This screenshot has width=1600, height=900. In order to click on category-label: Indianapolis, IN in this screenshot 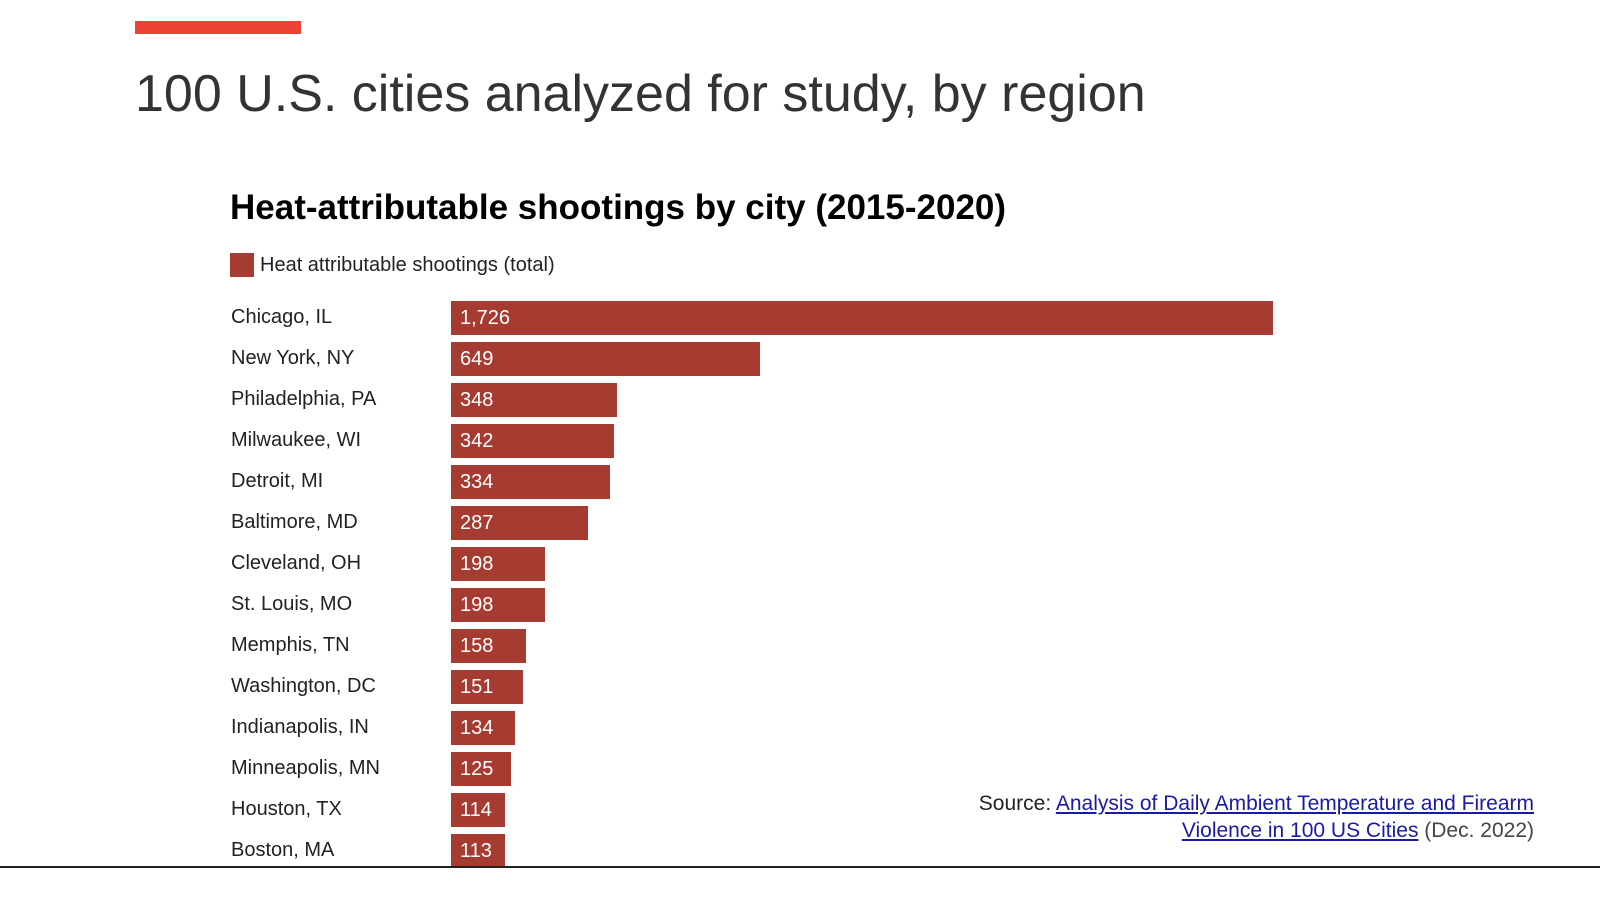, I will do `click(300, 727)`.